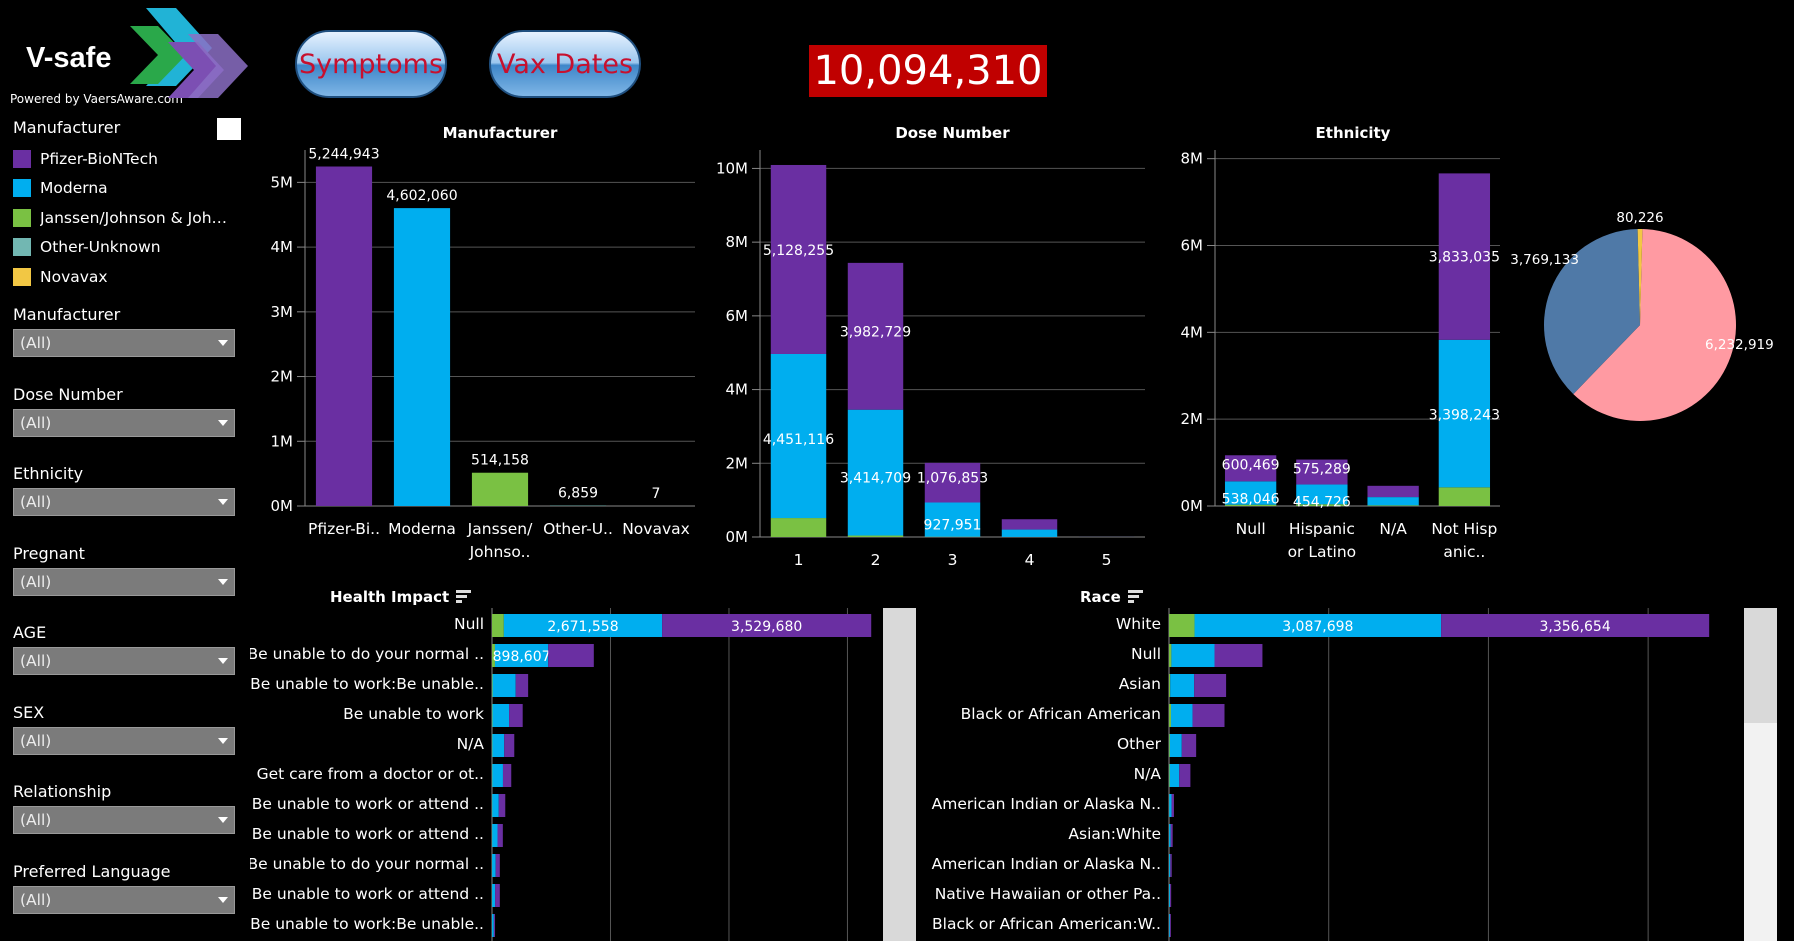 This screenshot has width=1794, height=941. Describe the element at coordinates (875, 332) in the screenshot. I see `data-label: 3,982,729` at that location.